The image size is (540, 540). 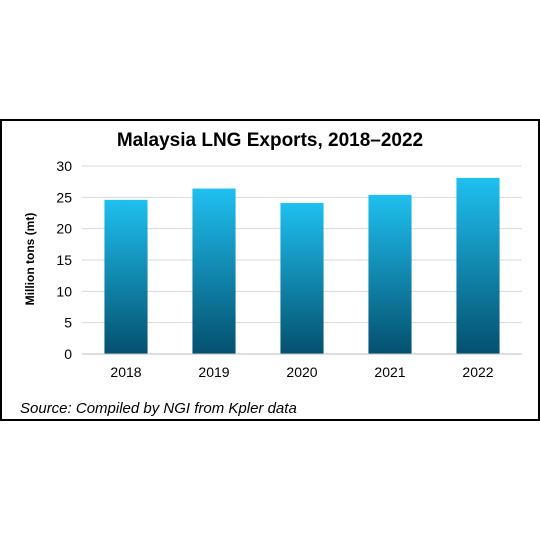 What do you see at coordinates (389, 372) in the screenshot?
I see `x-tick-label: 2021` at bounding box center [389, 372].